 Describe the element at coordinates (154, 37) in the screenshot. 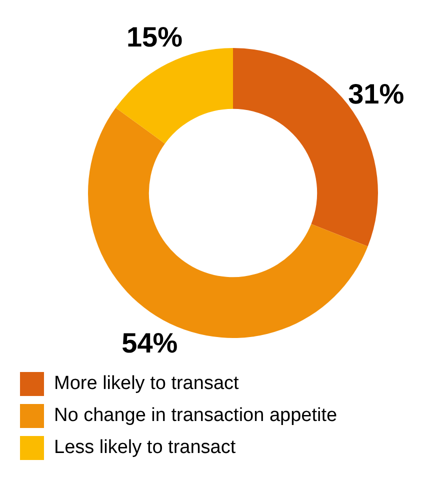

I see `data-label: 15%` at that location.